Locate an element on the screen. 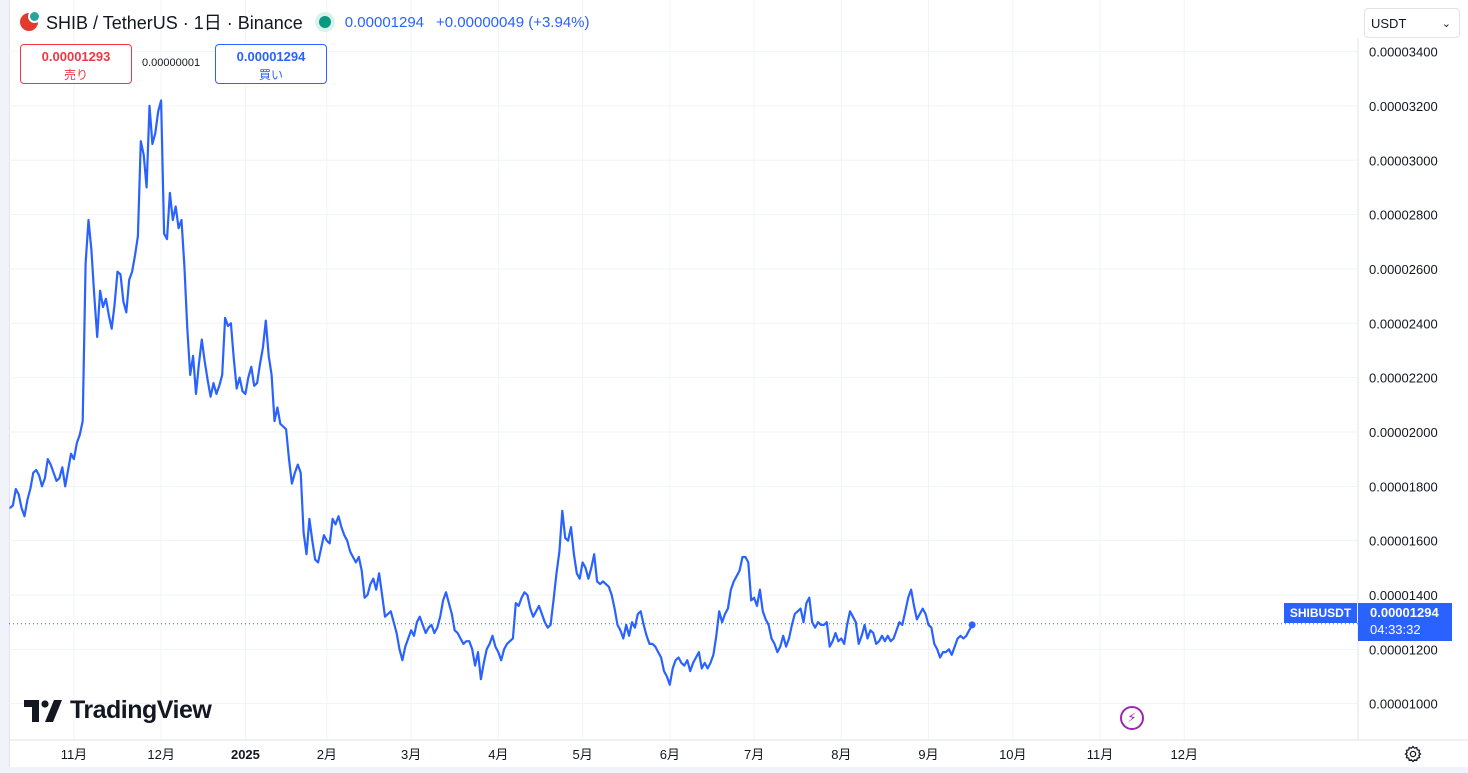  buy-price: 0.00001294 is located at coordinates (271, 56).